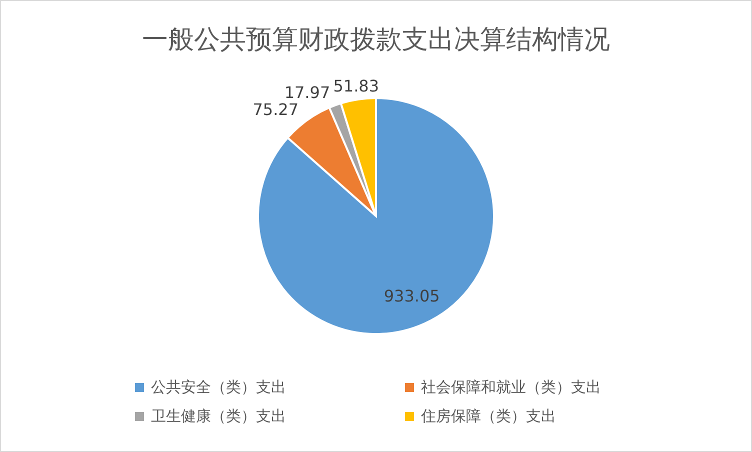 Image resolution: width=752 pixels, height=452 pixels. Describe the element at coordinates (511, 387) in the screenshot. I see `legend-label: 社会保障和就业（类）支出` at that location.